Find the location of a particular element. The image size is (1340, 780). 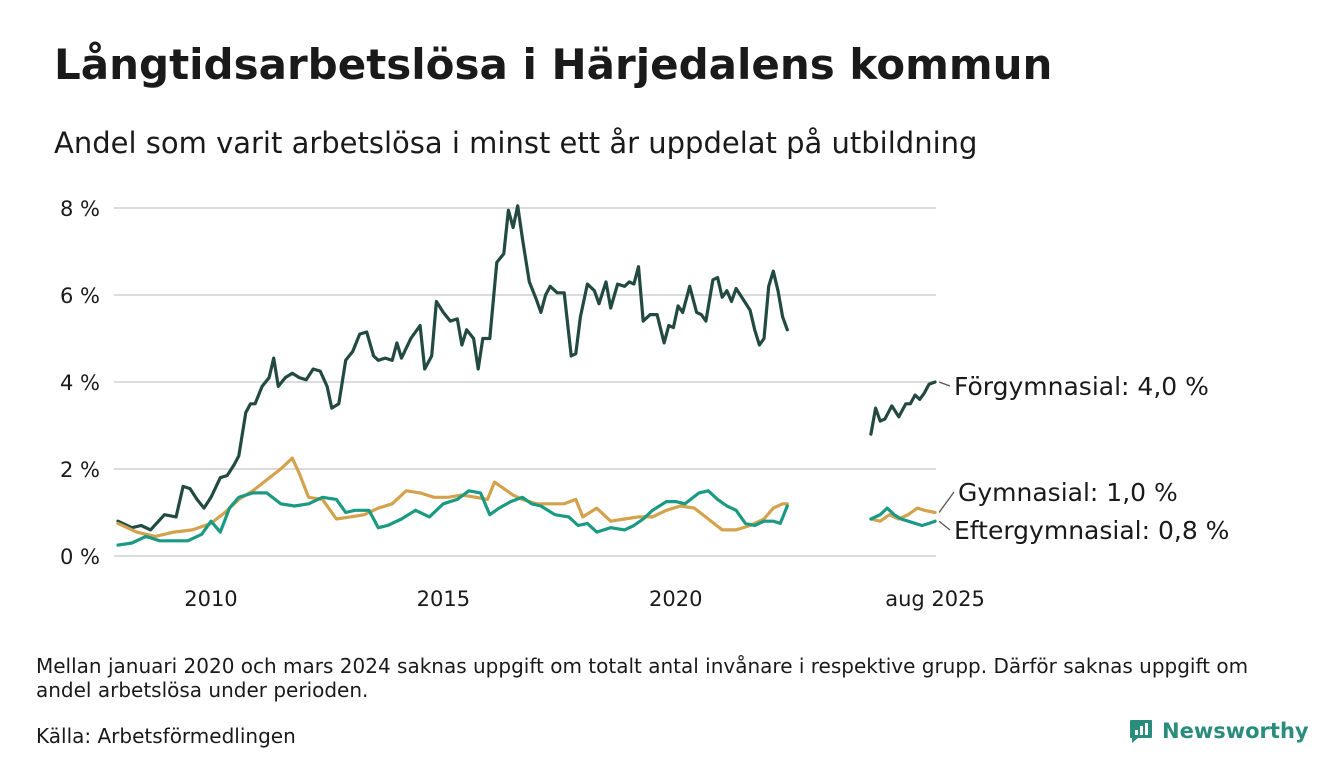

x-tick-label: 2010 is located at coordinates (210, 599).